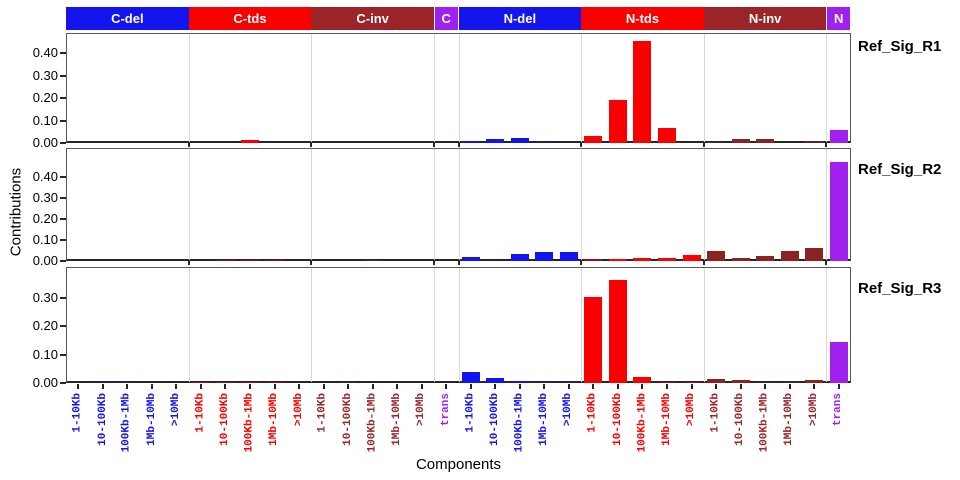 The height and width of the screenshot is (480, 960). I want to click on bar-Ref_Sig_R3-N-tds->10Mb, so click(691, 382).